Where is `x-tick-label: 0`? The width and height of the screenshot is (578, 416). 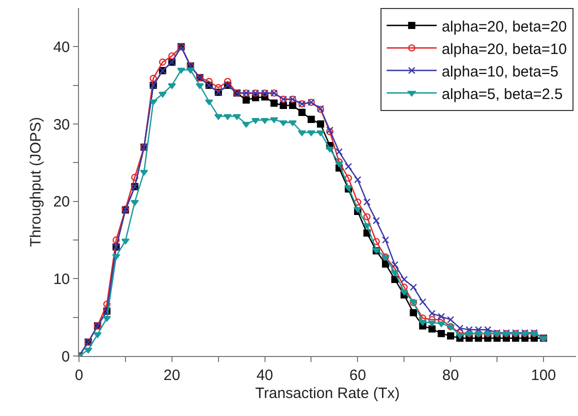
x-tick-label: 0 is located at coordinates (79, 375).